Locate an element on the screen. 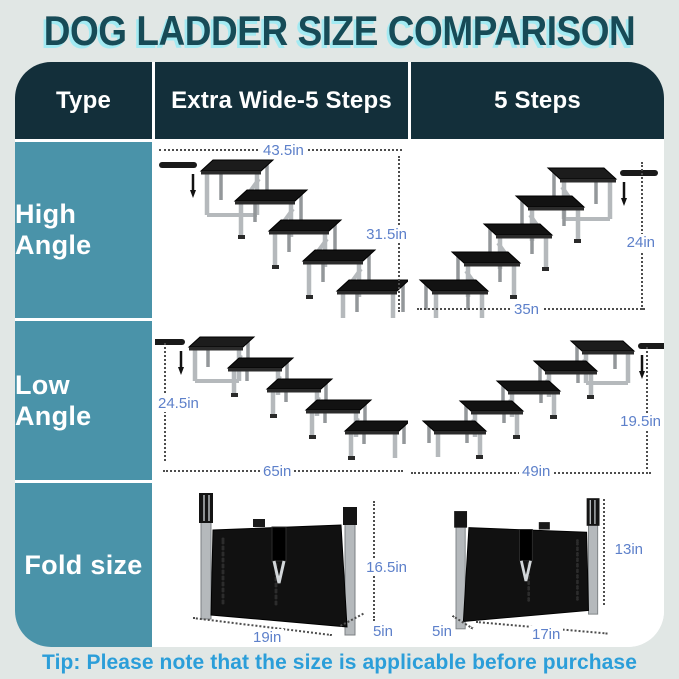 The height and width of the screenshot is (679, 679). cell-high-angle-5-steps: 24in 35n is located at coordinates (537, 230).